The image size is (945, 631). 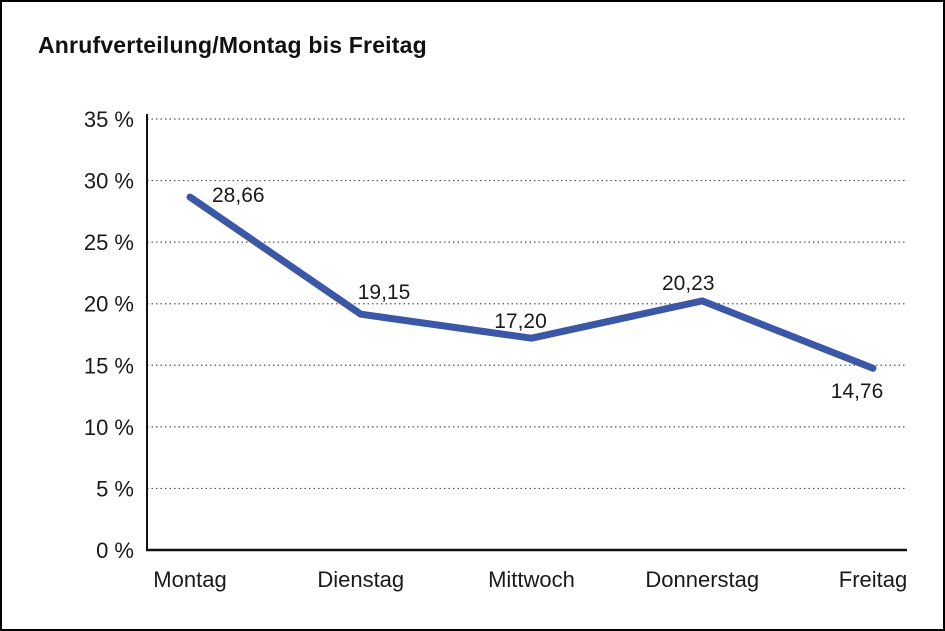 I want to click on x-tick-label: Montag, so click(x=189, y=579).